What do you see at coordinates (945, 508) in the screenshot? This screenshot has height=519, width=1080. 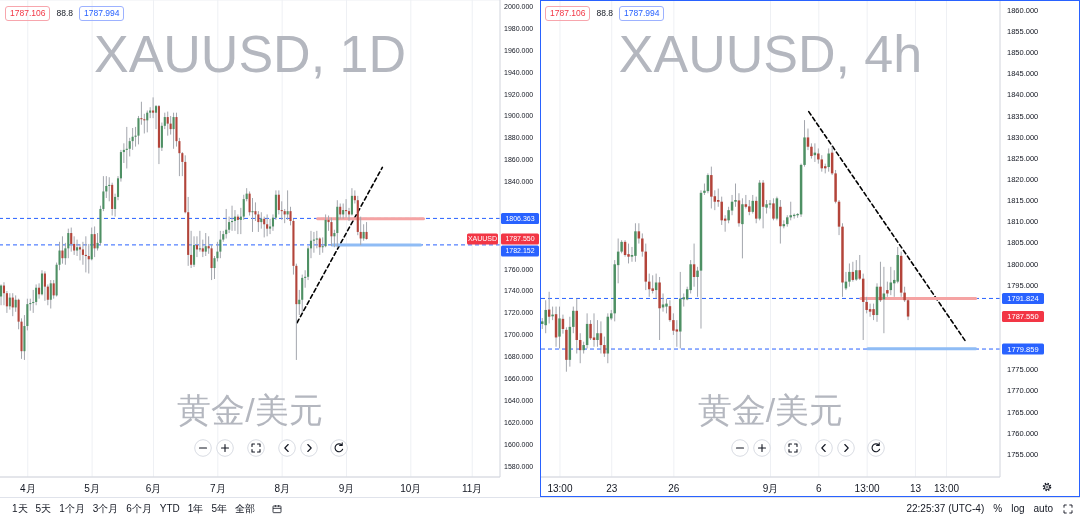 I see `text: 22:25:37 (UTC-4)` at bounding box center [945, 508].